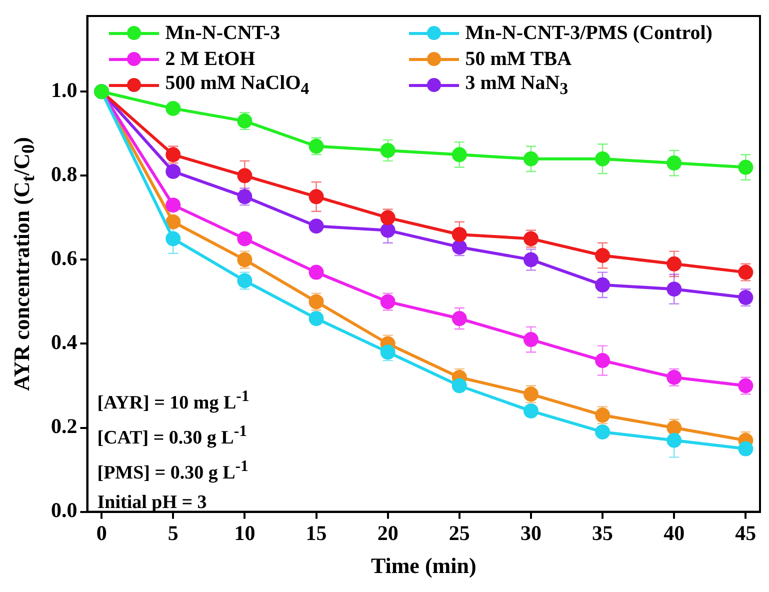 Image resolution: width=769 pixels, height=592 pixels. What do you see at coordinates (222, 33) in the screenshot?
I see `legend-label: Mn-N-CNT-3` at bounding box center [222, 33].